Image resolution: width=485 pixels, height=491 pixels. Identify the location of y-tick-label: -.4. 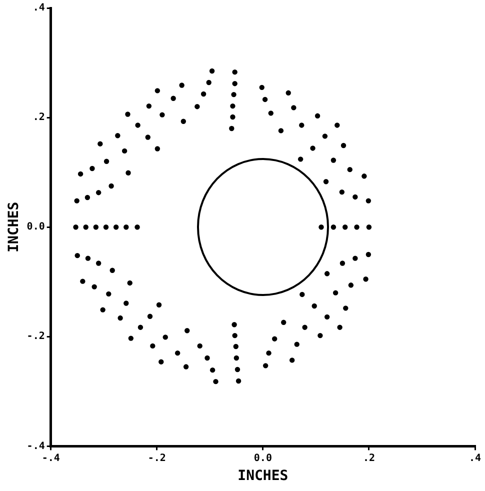
(35, 446).